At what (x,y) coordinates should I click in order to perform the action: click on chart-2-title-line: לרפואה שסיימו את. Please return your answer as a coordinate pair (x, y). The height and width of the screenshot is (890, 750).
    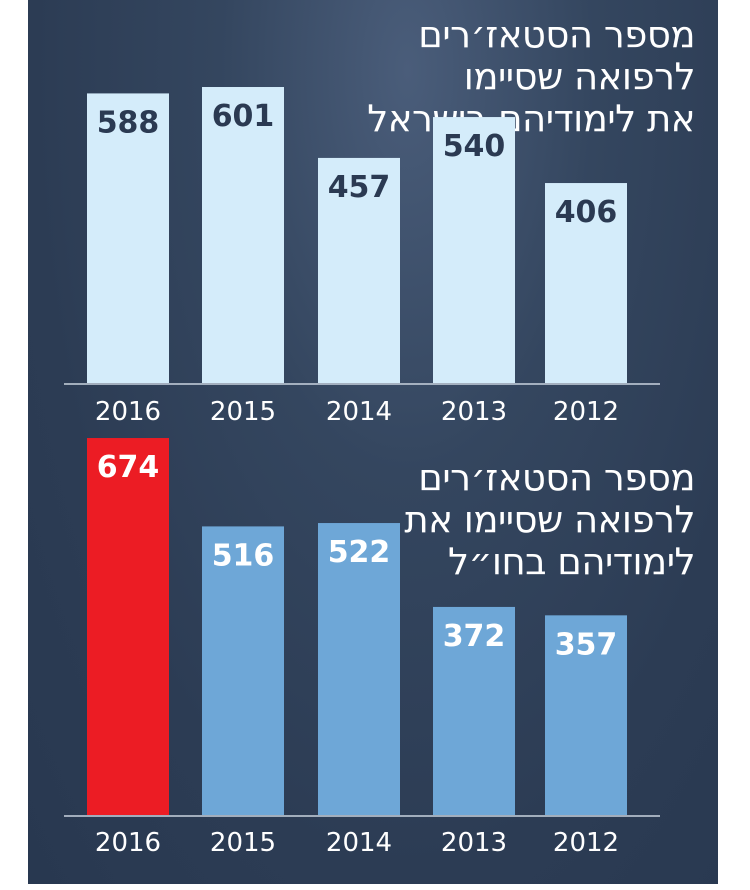
    Looking at the image, I should click on (549, 519).